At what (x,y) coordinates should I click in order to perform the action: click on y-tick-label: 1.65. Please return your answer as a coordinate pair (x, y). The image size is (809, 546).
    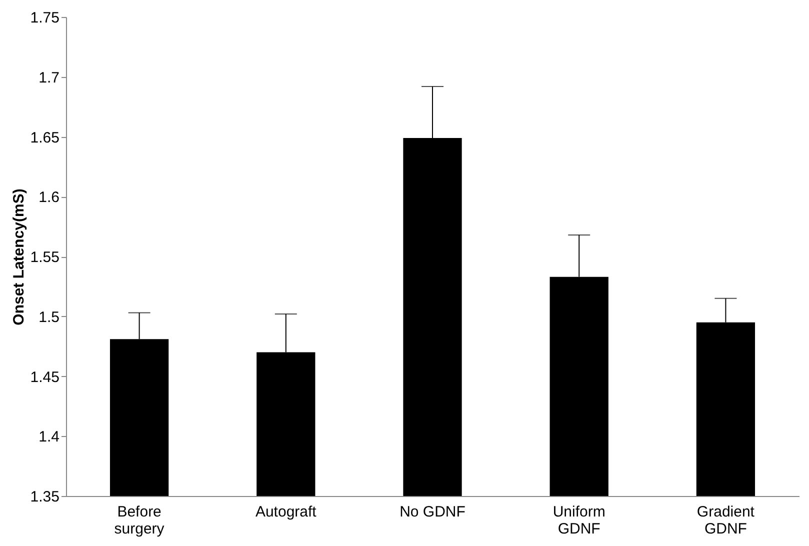
    Looking at the image, I should click on (45, 137).